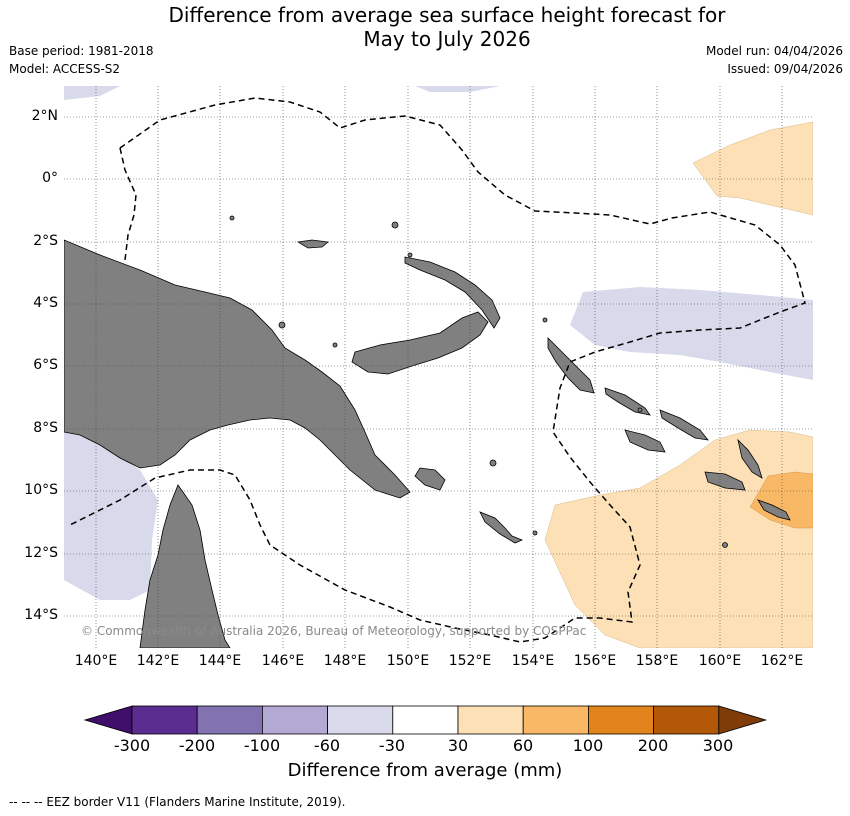 Image resolution: width=850 pixels, height=816 pixels. I want to click on colorbar-tick-label: -200, so click(197, 745).